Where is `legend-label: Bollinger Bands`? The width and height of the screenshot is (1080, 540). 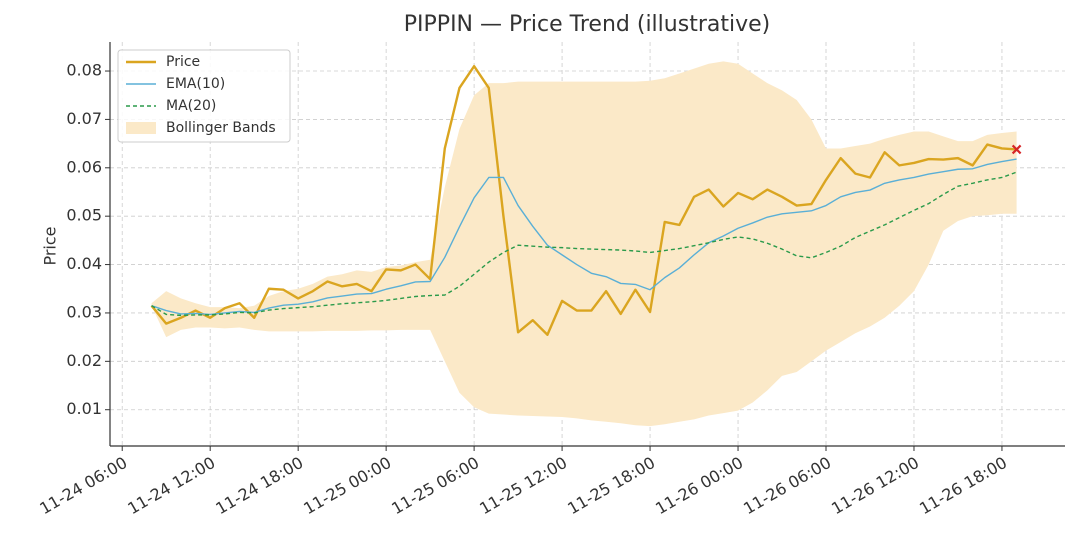
legend-label: Bollinger Bands is located at coordinates (221, 128).